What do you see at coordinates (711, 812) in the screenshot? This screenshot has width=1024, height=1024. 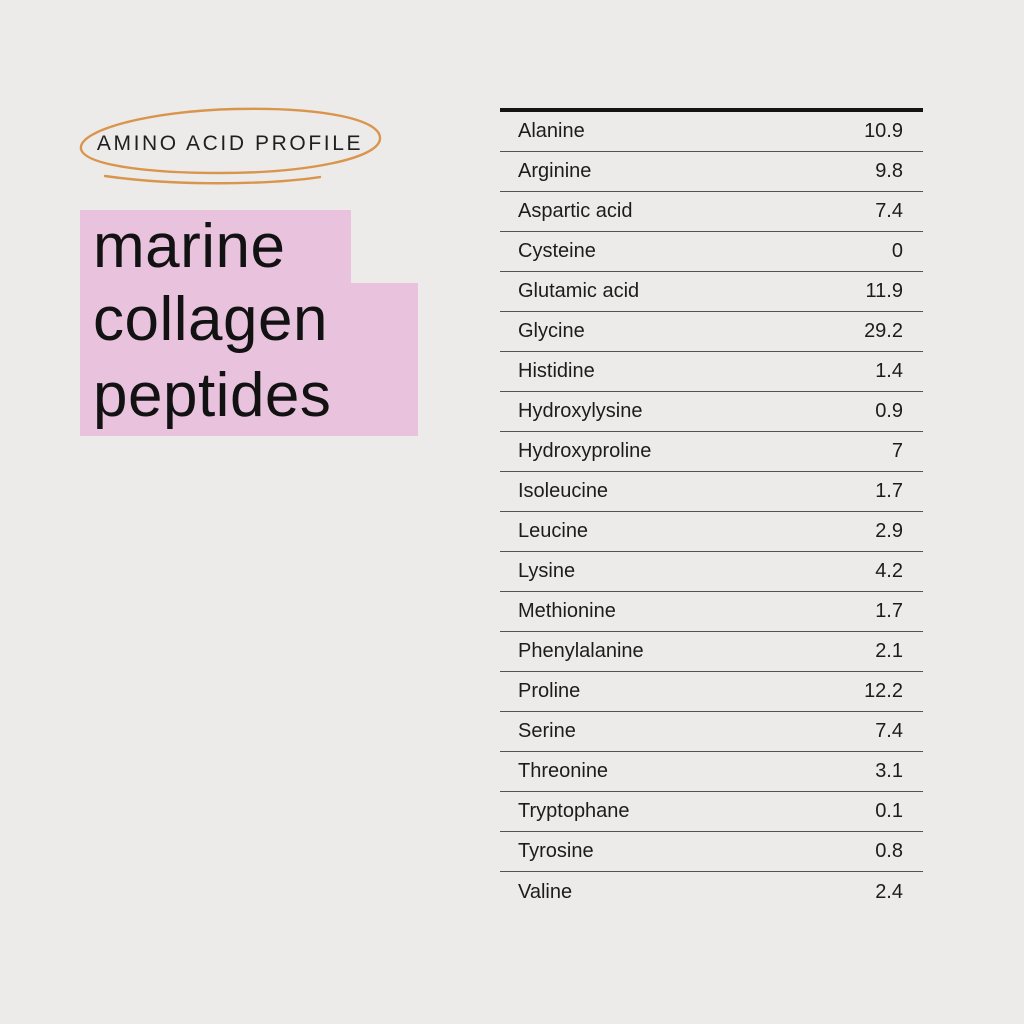 I see `table-row: Tryptophane 0.1` at bounding box center [711, 812].